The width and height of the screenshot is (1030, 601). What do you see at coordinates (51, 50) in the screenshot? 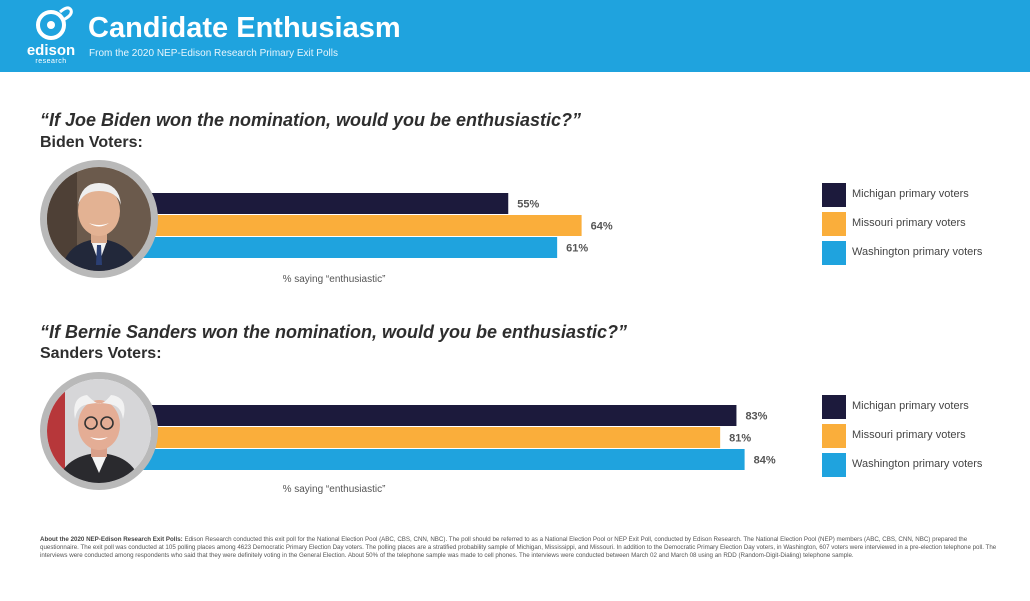
I see `logo-wordmark: edison` at bounding box center [51, 50].